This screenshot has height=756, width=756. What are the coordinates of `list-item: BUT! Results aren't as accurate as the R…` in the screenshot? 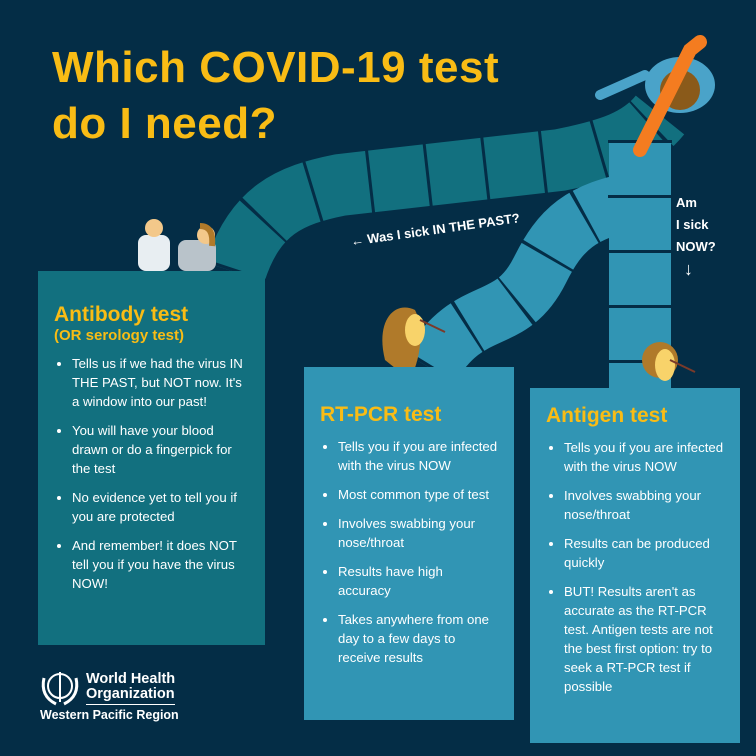 It's located at (644, 639).